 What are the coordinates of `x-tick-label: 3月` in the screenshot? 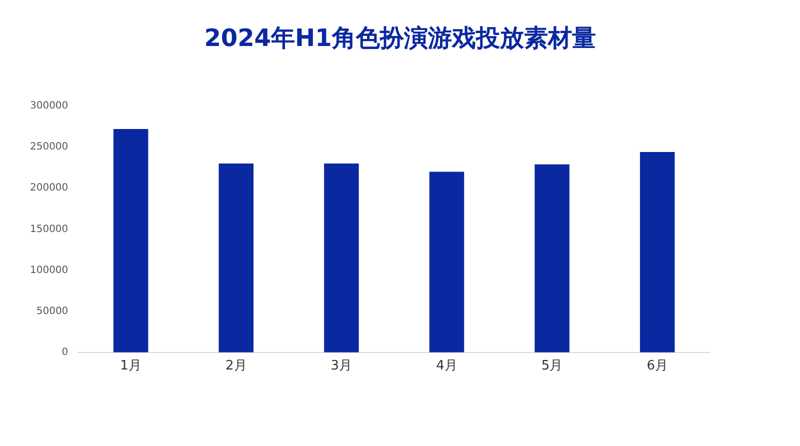 It's located at (341, 366).